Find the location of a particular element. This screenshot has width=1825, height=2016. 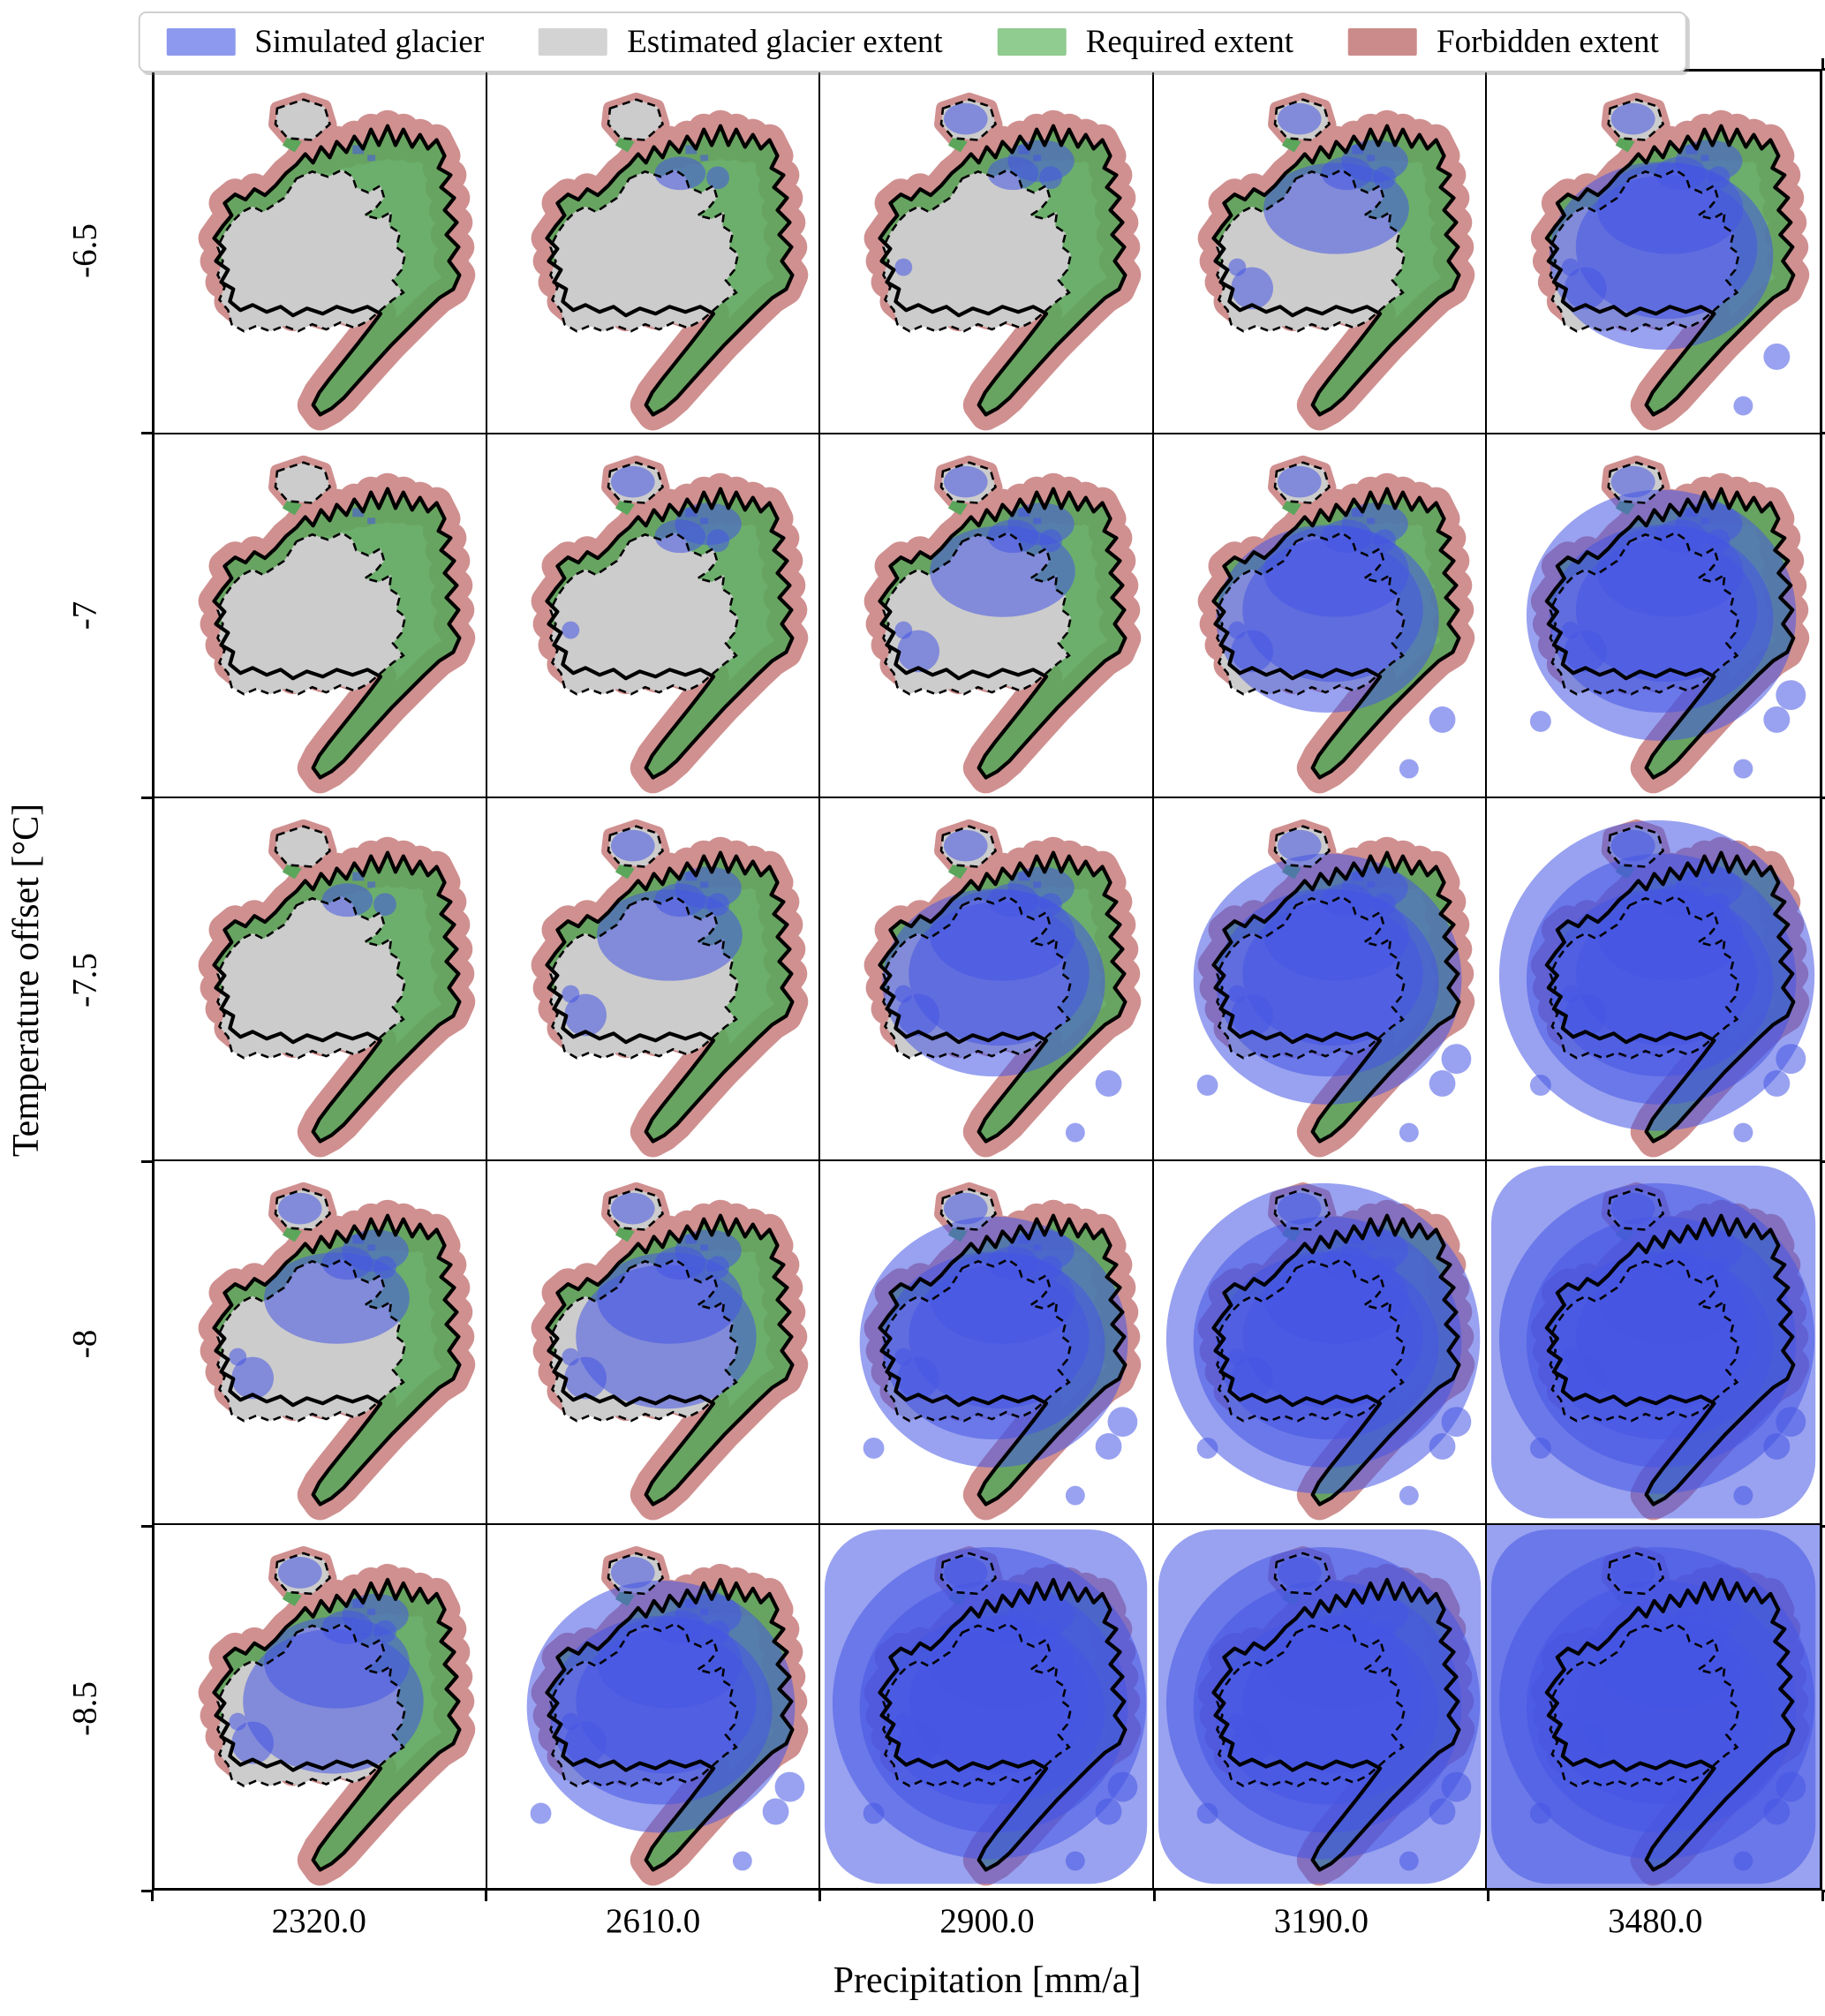

map-panel-r1c3 is located at coordinates (1320, 616).